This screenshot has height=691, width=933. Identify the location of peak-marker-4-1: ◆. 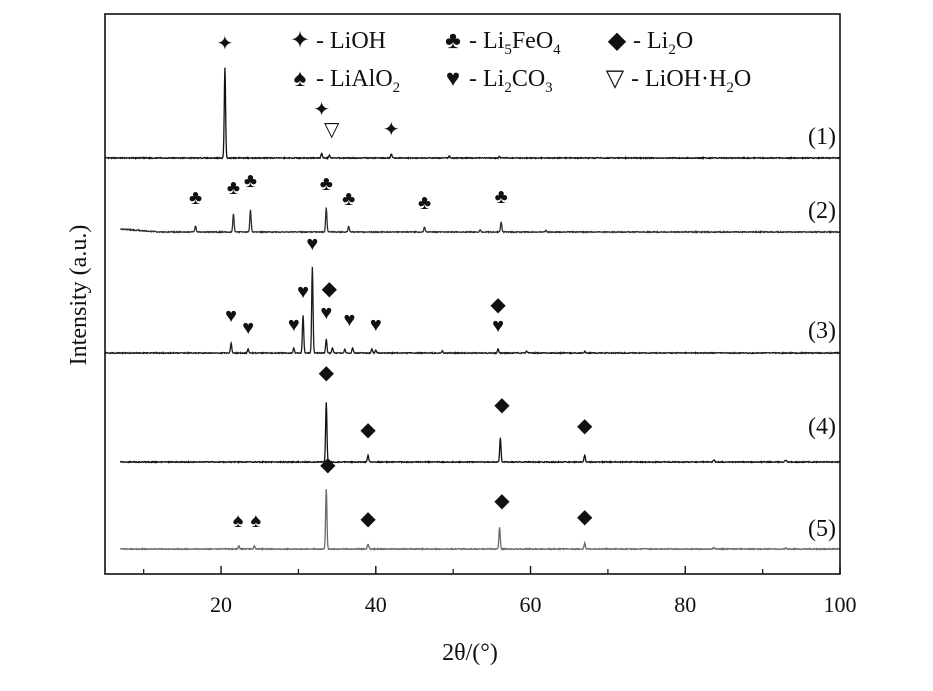
(327, 373).